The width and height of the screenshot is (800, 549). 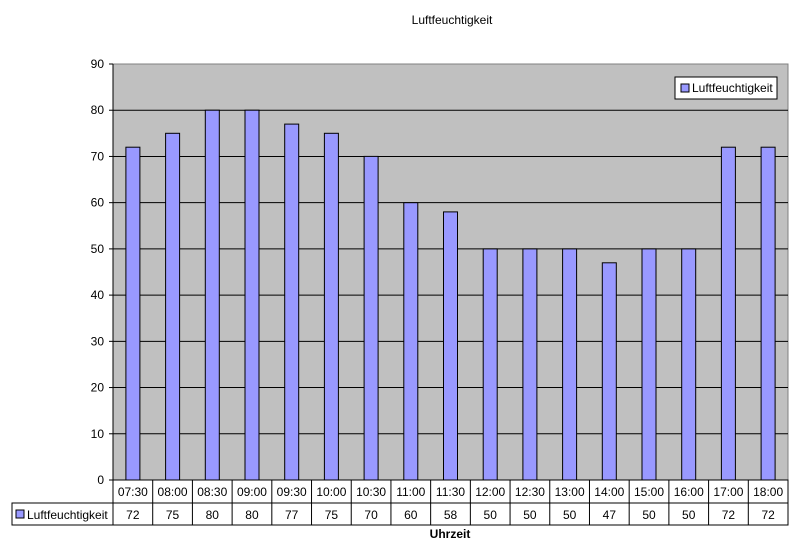 What do you see at coordinates (371, 515) in the screenshot?
I see `table-value: 70` at bounding box center [371, 515].